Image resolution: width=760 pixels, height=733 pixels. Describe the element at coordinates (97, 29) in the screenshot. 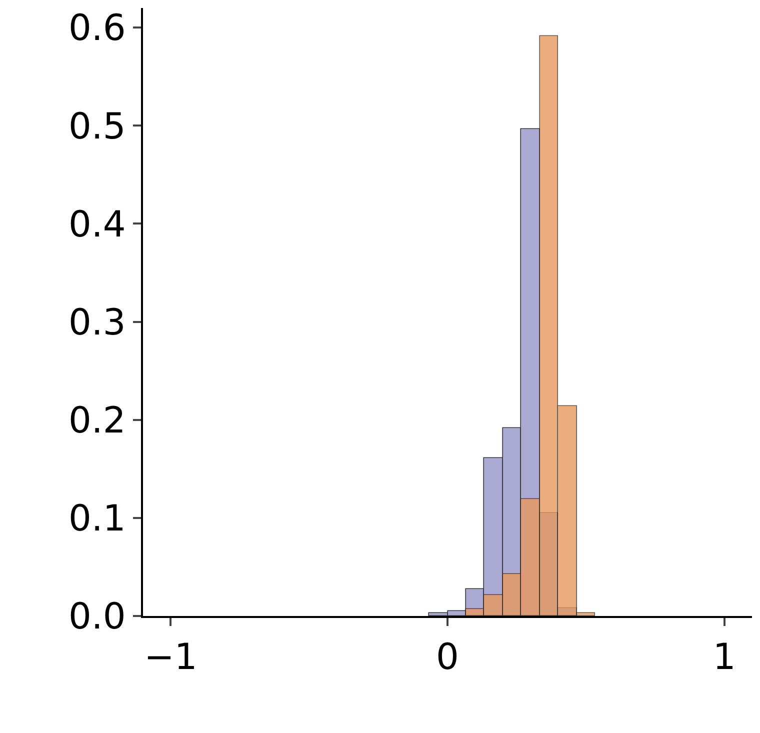

I see `y-tick-label: 0.6` at that location.